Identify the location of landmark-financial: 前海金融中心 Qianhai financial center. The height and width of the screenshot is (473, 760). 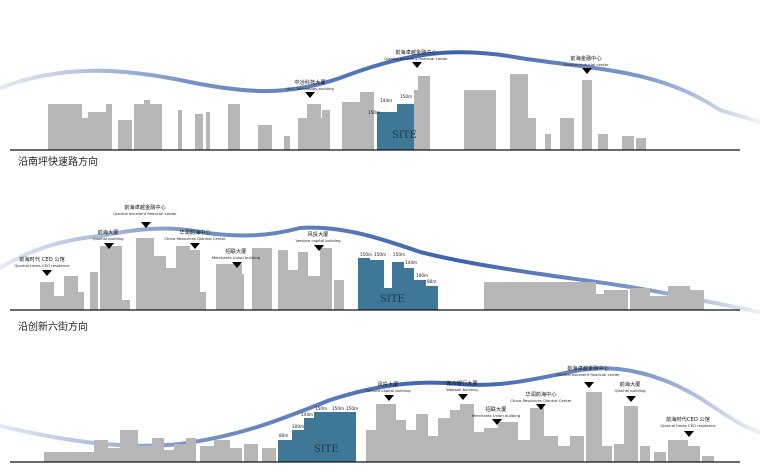
(586, 64).